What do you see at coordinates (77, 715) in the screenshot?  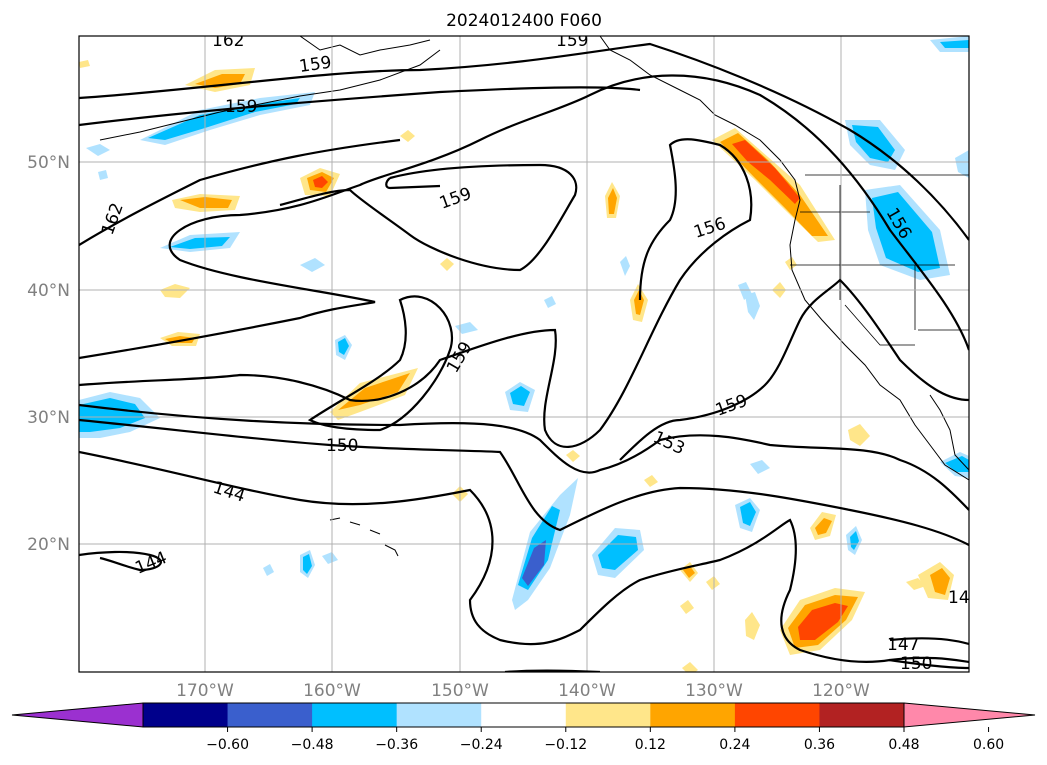 I see `colorbar-extend-low` at bounding box center [77, 715].